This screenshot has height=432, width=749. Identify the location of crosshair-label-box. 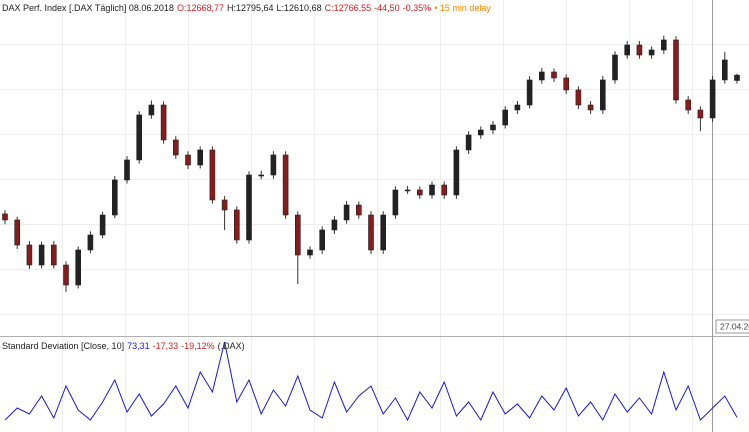
(732, 326).